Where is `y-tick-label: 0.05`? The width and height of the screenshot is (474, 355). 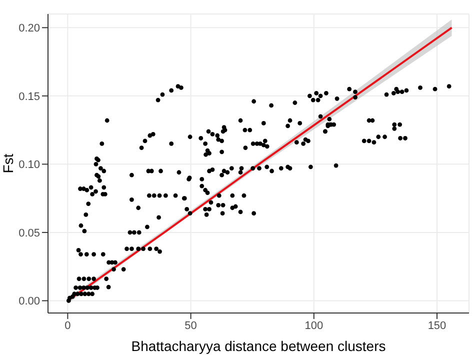
y-tick-label: 0.05 is located at coordinates (29, 233).